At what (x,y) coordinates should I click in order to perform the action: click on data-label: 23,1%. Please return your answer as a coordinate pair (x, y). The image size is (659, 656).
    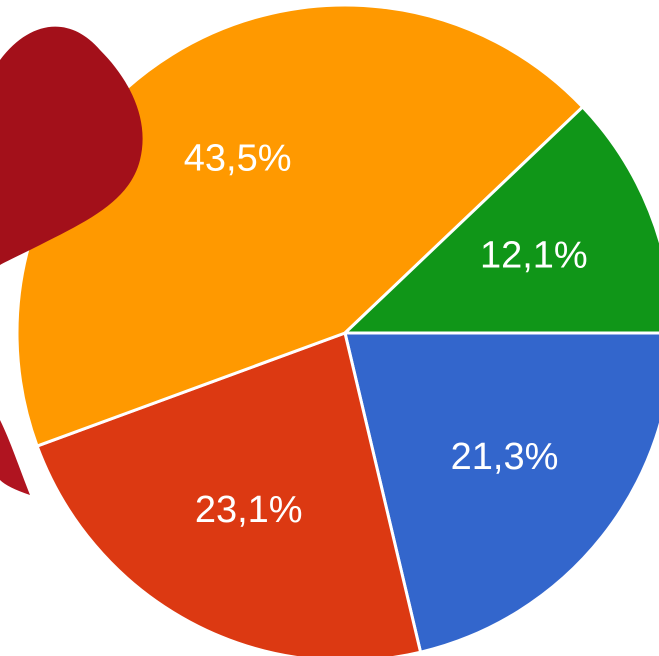
    Looking at the image, I should click on (249, 510).